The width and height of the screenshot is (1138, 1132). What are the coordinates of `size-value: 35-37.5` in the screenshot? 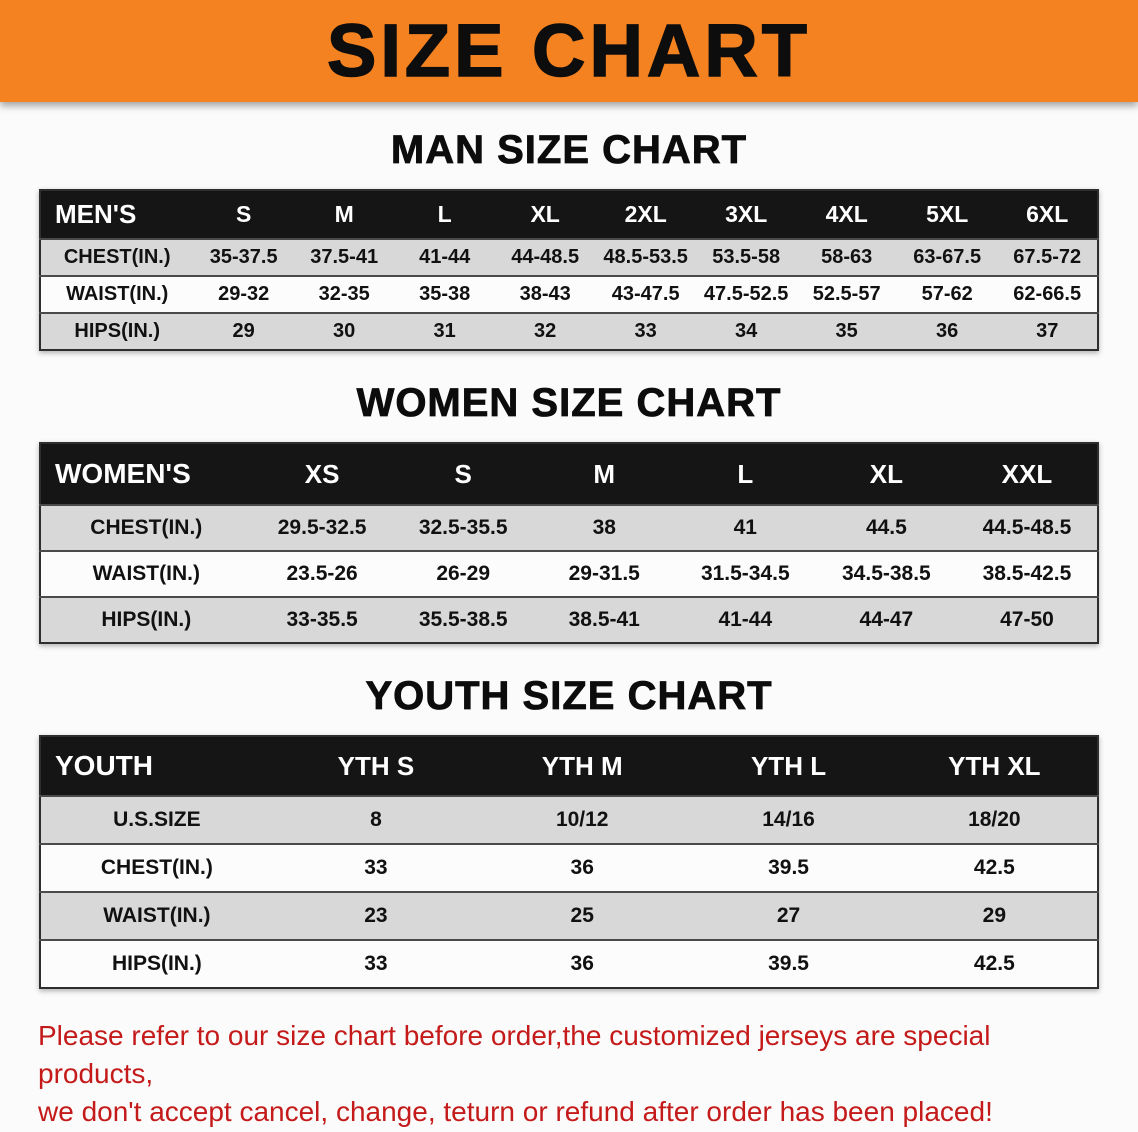 It's located at (243, 257).